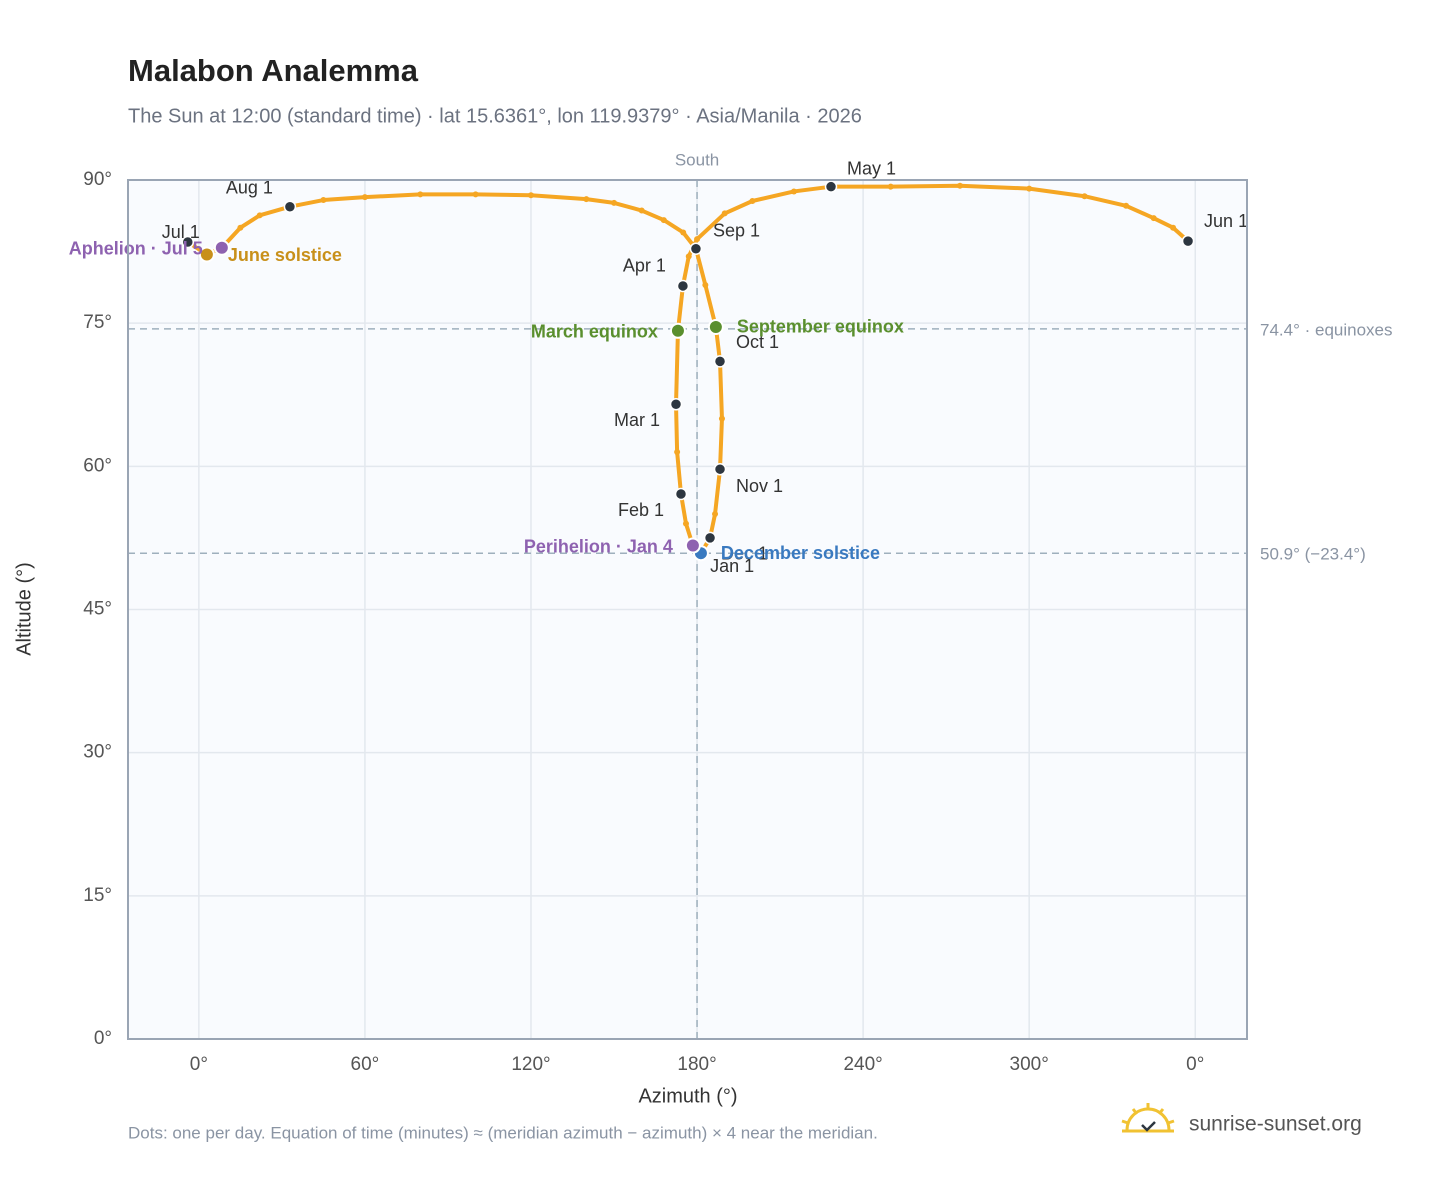 Image resolution: width=1448 pixels, height=1193 pixels. I want to click on month-label: Feb 1, so click(641, 510).